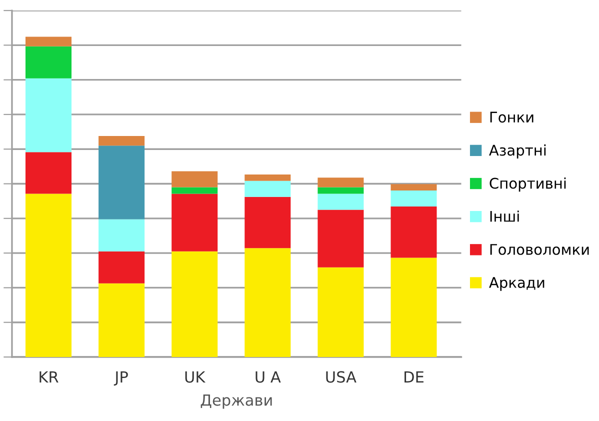 The width and height of the screenshot is (599, 421). What do you see at coordinates (49, 377) in the screenshot?
I see `x-tick-label: KR` at bounding box center [49, 377].